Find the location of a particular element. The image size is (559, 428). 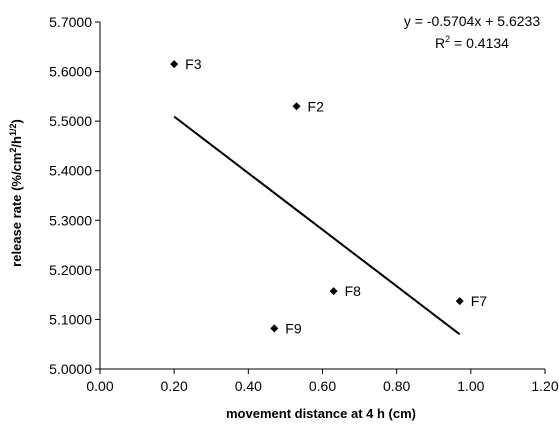

x-tick-label: 0.80 is located at coordinates (396, 386).